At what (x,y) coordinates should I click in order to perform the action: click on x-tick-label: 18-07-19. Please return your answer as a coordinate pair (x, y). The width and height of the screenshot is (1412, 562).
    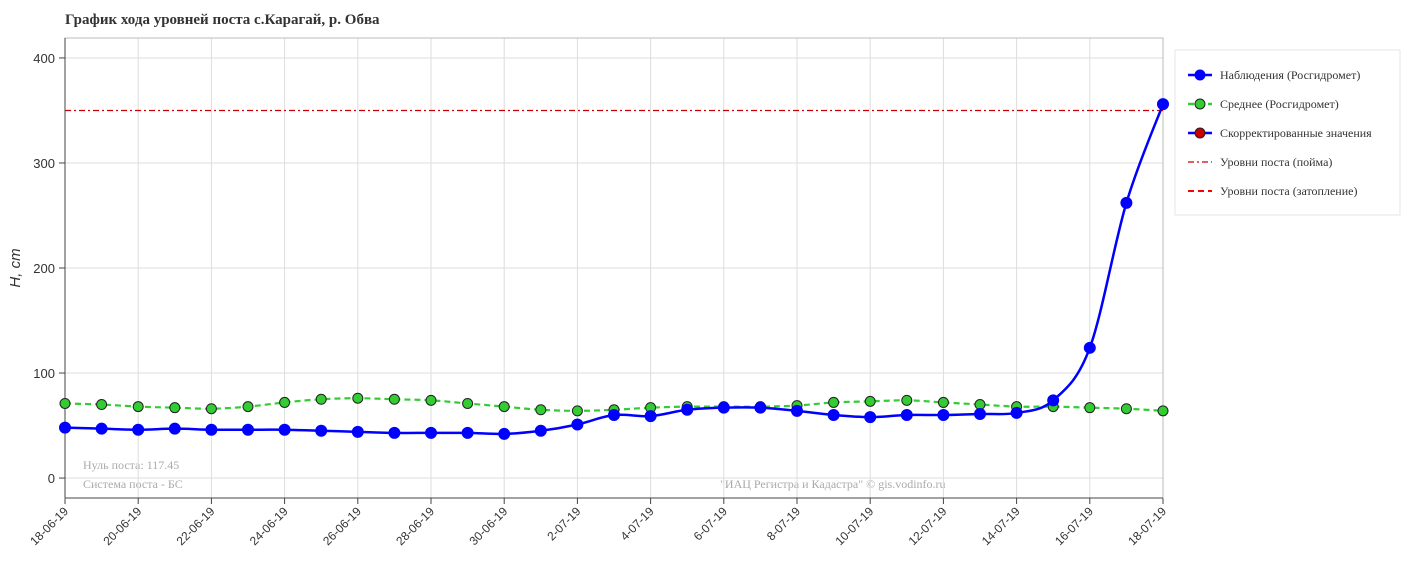
    Looking at the image, I should click on (1147, 526).